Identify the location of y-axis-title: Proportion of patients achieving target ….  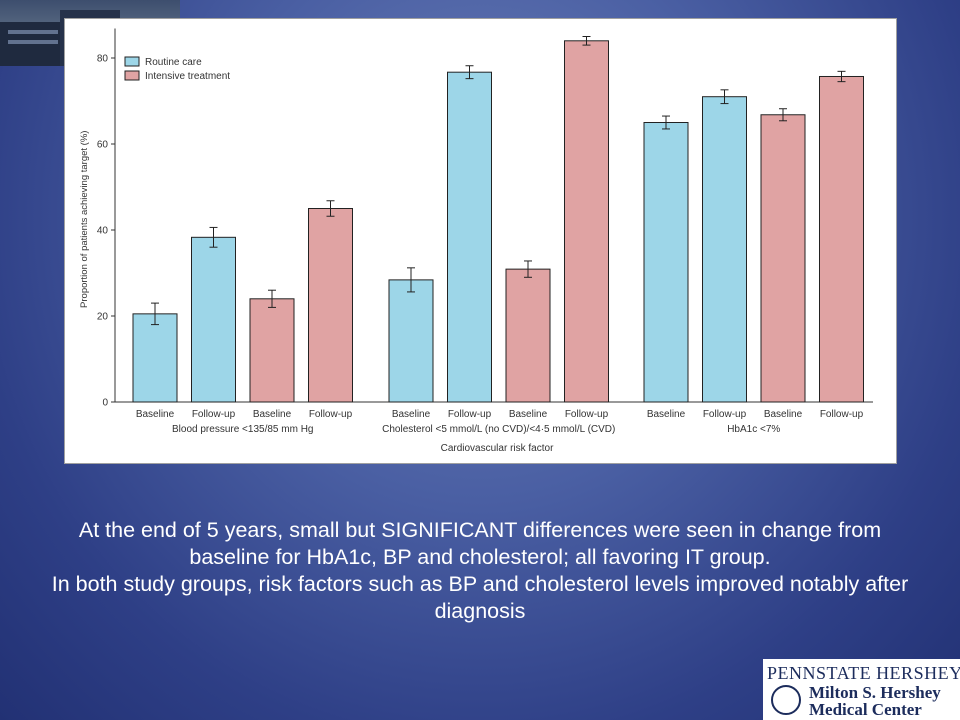
(84, 219).